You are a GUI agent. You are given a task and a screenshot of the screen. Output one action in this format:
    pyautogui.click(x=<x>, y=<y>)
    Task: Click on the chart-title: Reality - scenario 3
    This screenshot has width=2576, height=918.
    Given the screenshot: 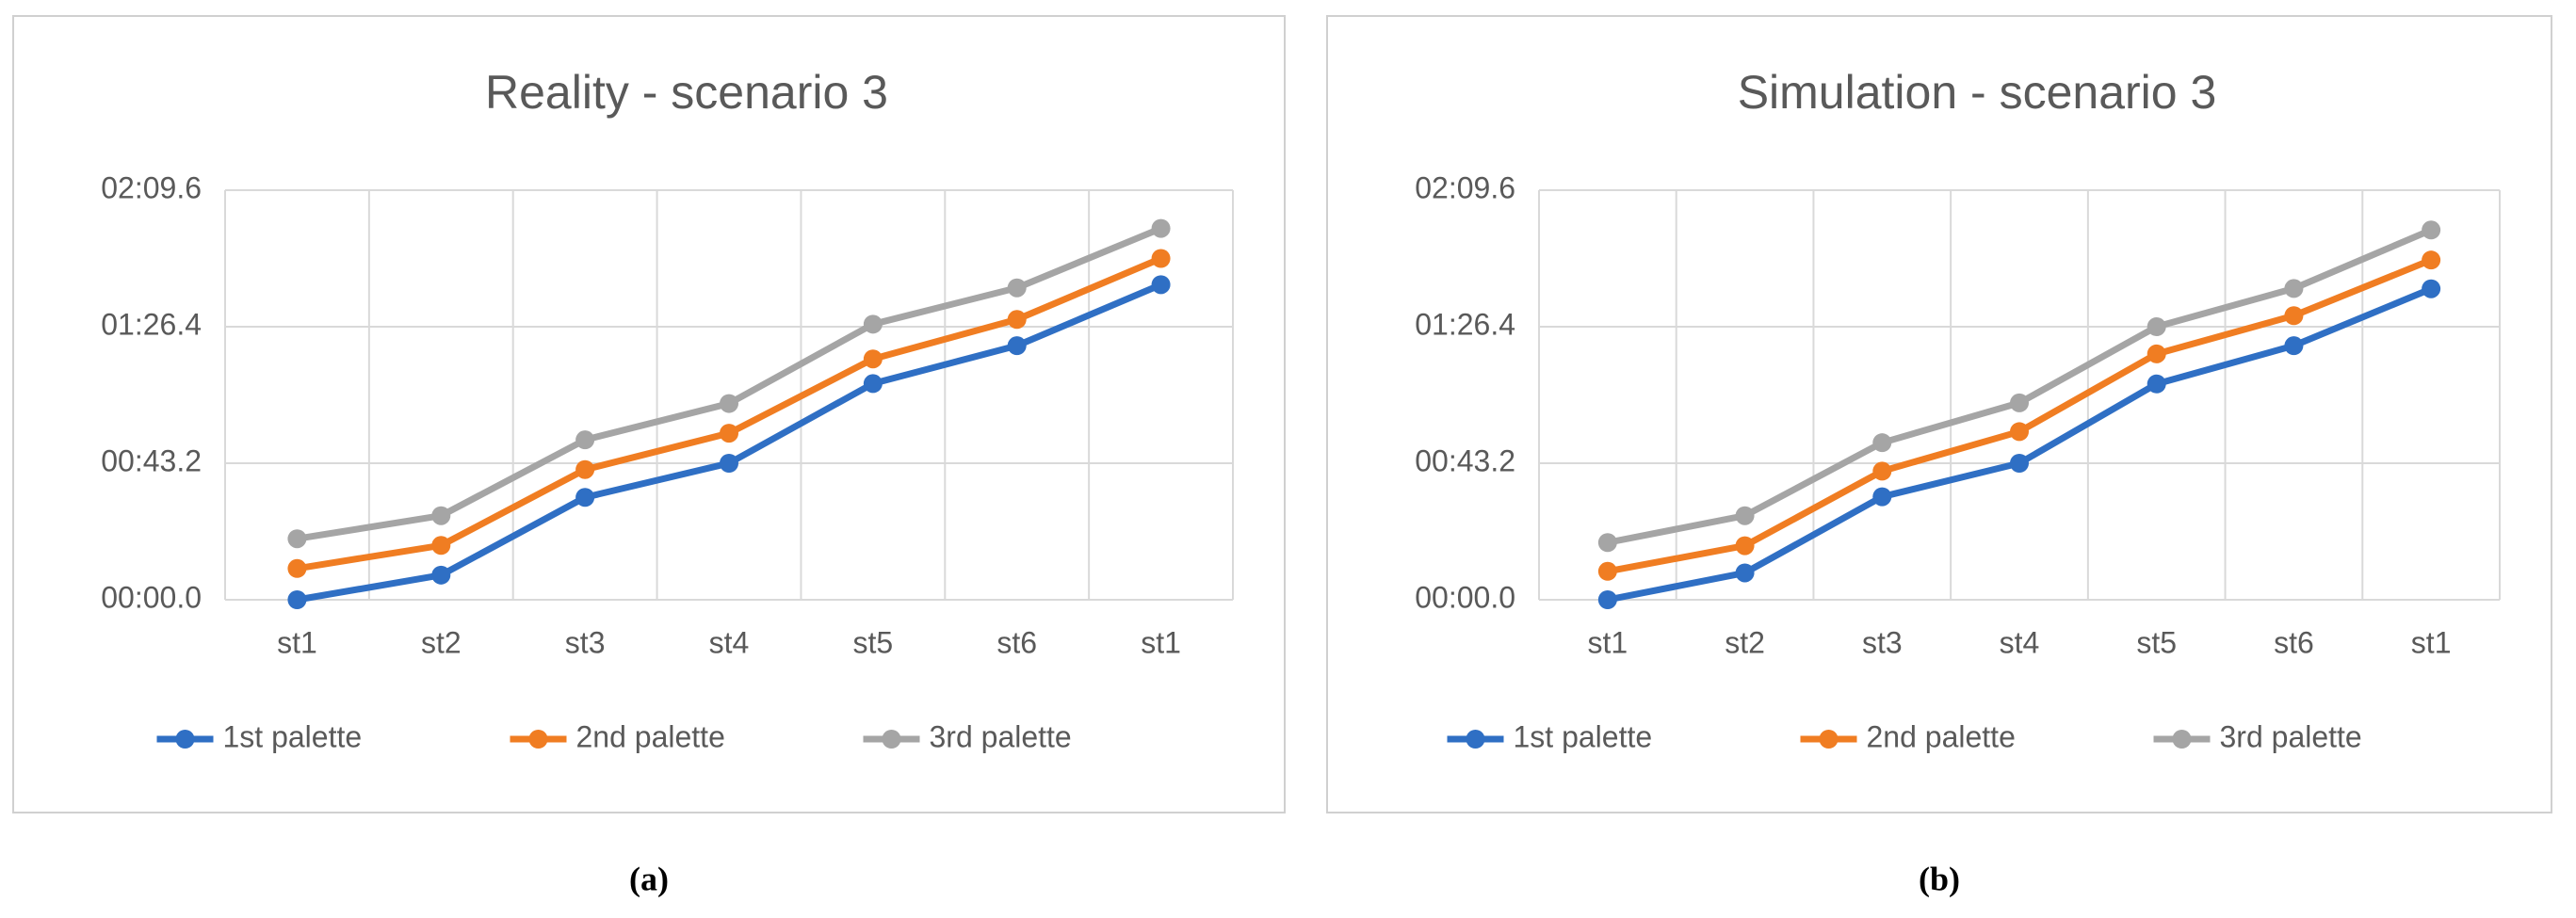 What is the action you would take?
    pyautogui.click(x=686, y=92)
    